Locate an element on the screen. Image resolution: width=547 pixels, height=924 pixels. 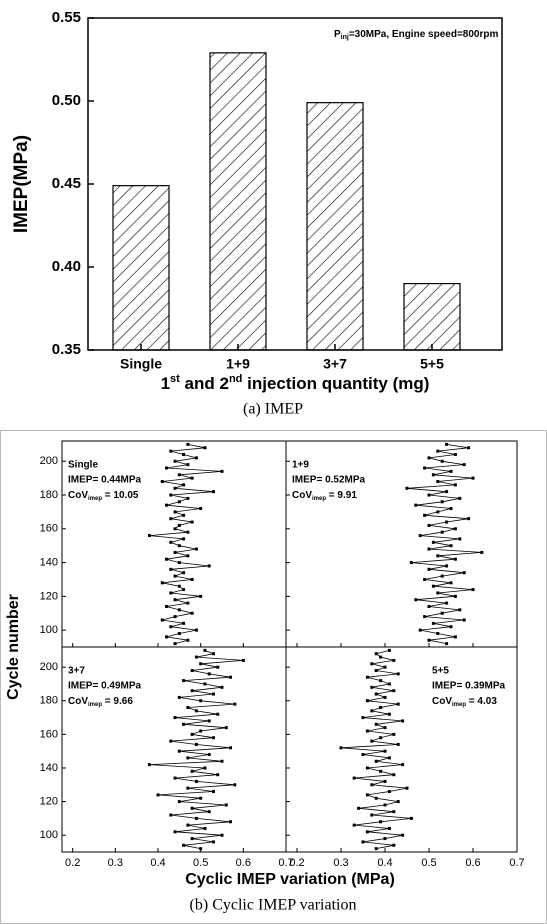
x-tick-label: 0.7 is located at coordinates (516, 863).